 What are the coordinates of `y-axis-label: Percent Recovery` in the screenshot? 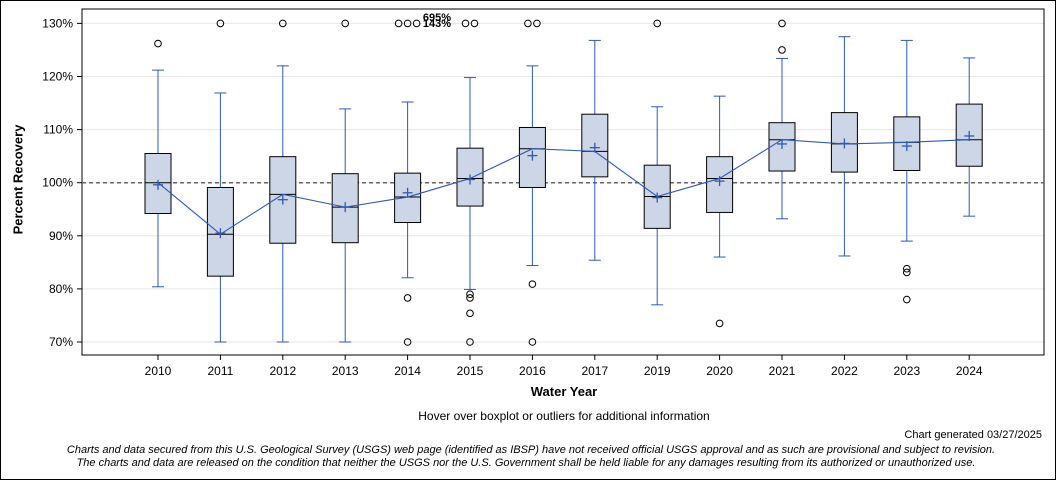 It's located at (18, 179).